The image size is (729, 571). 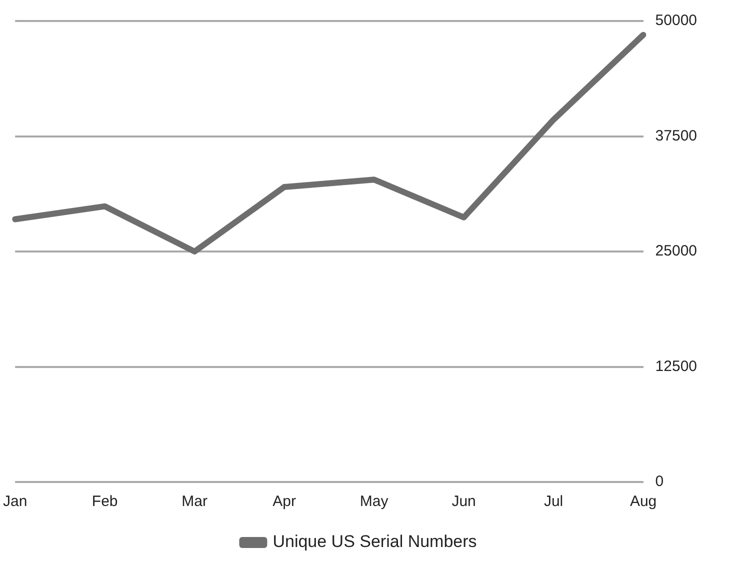 I want to click on x-tick-label: Mar, so click(x=195, y=501).